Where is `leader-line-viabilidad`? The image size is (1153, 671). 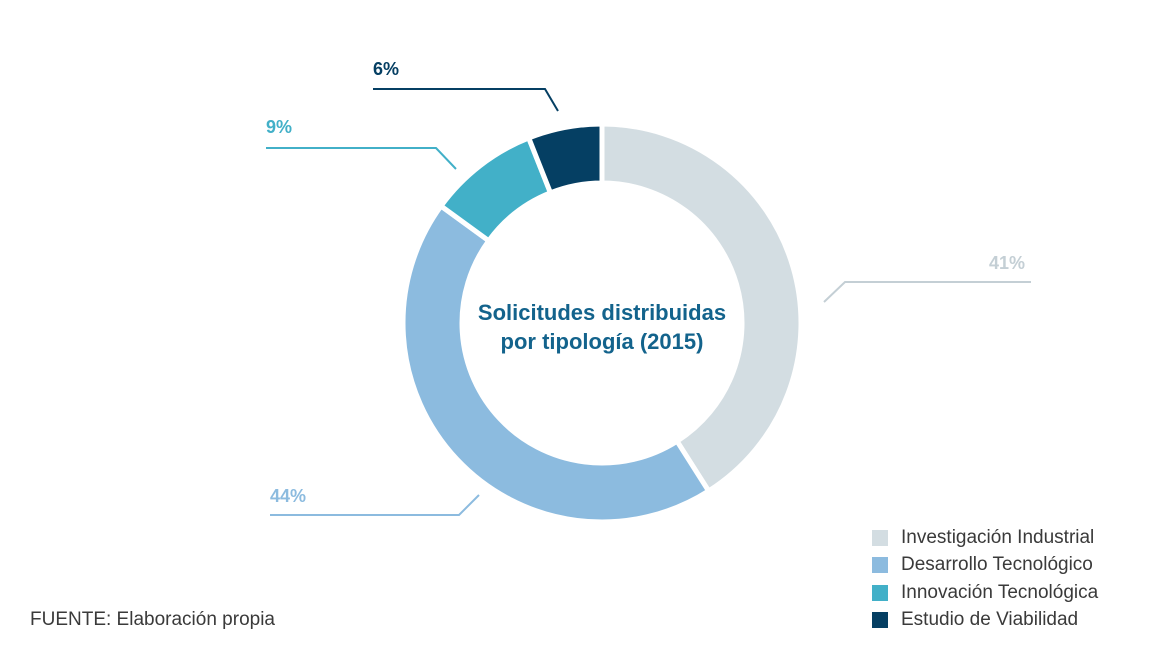
leader-line-viabilidad is located at coordinates (466, 100).